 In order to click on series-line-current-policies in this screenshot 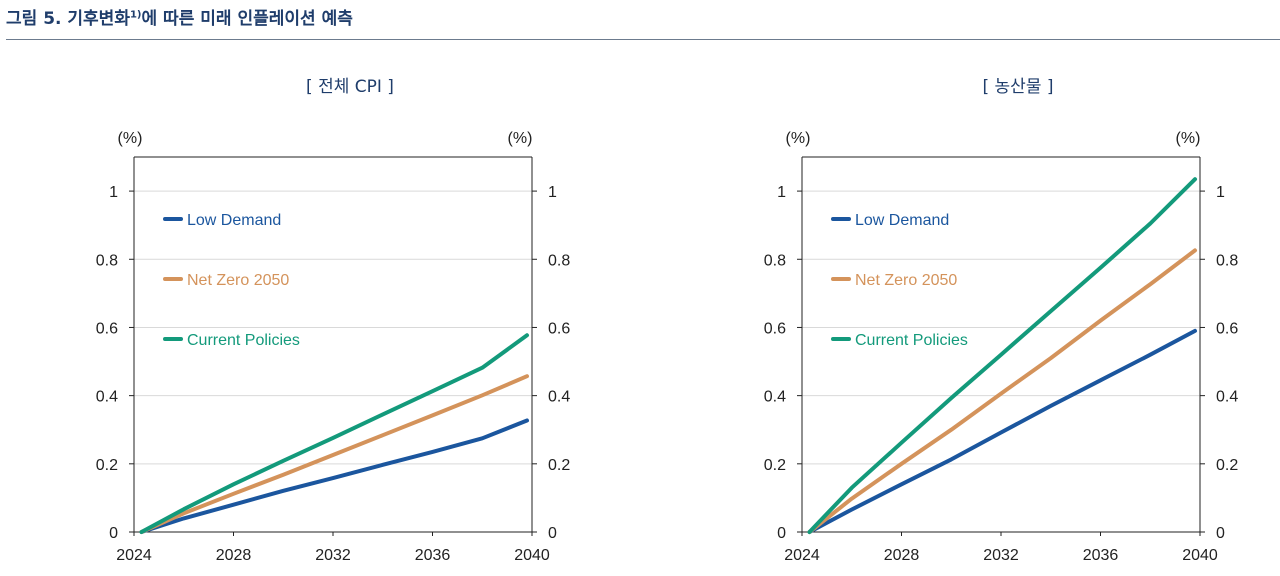, I will do `click(334, 433)`.